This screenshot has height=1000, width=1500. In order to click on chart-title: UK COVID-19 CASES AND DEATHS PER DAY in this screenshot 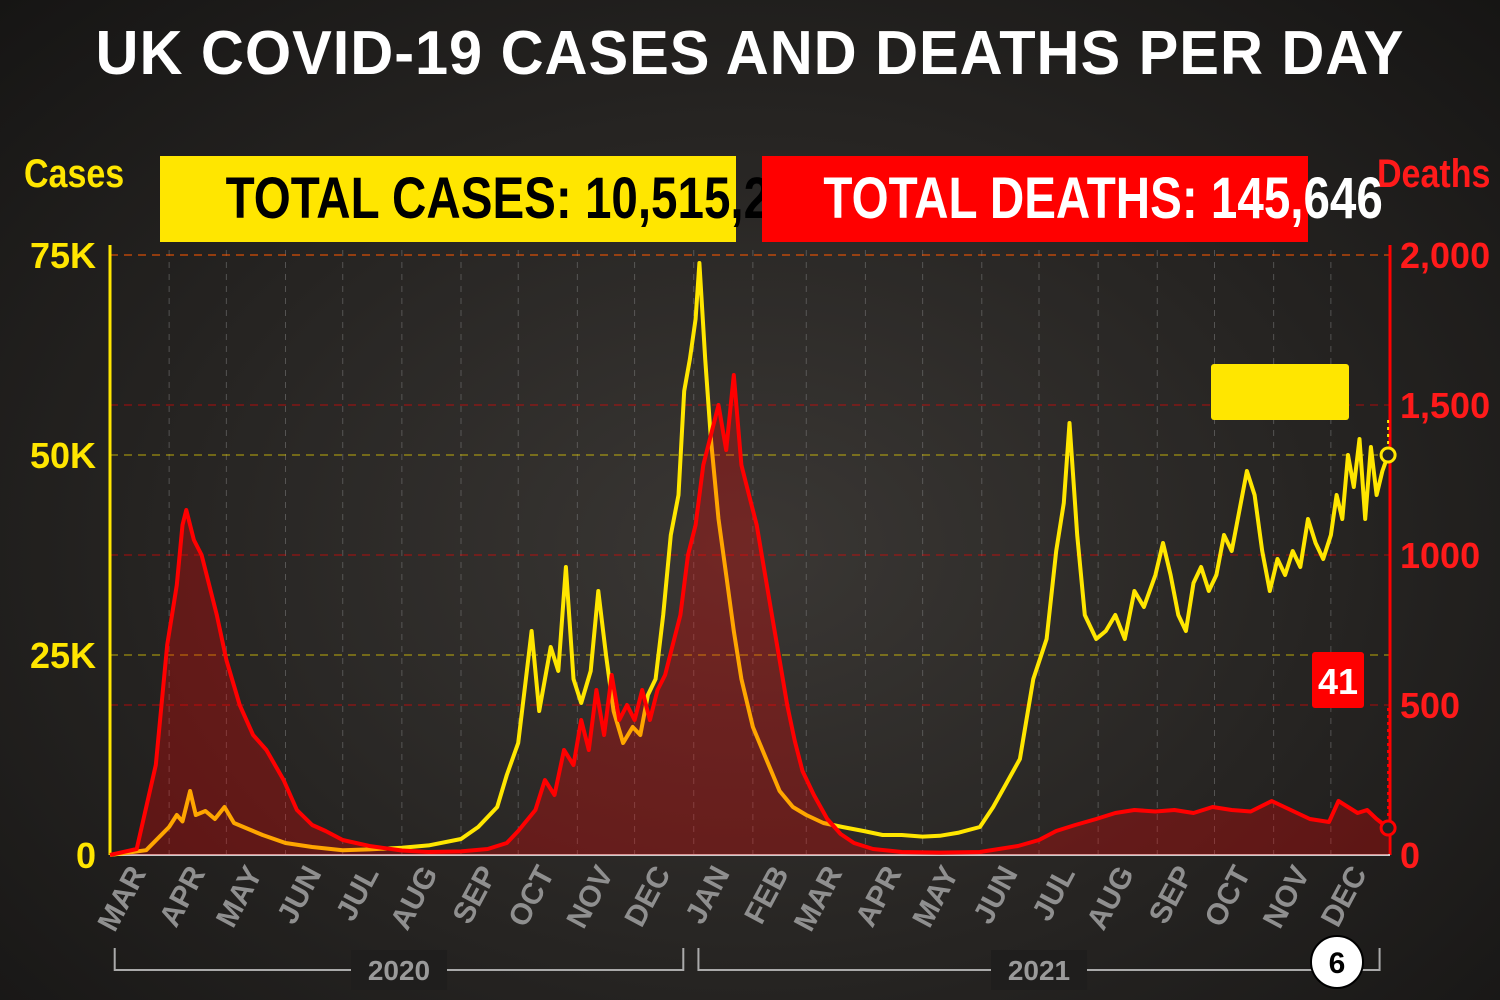, I will do `click(750, 53)`.